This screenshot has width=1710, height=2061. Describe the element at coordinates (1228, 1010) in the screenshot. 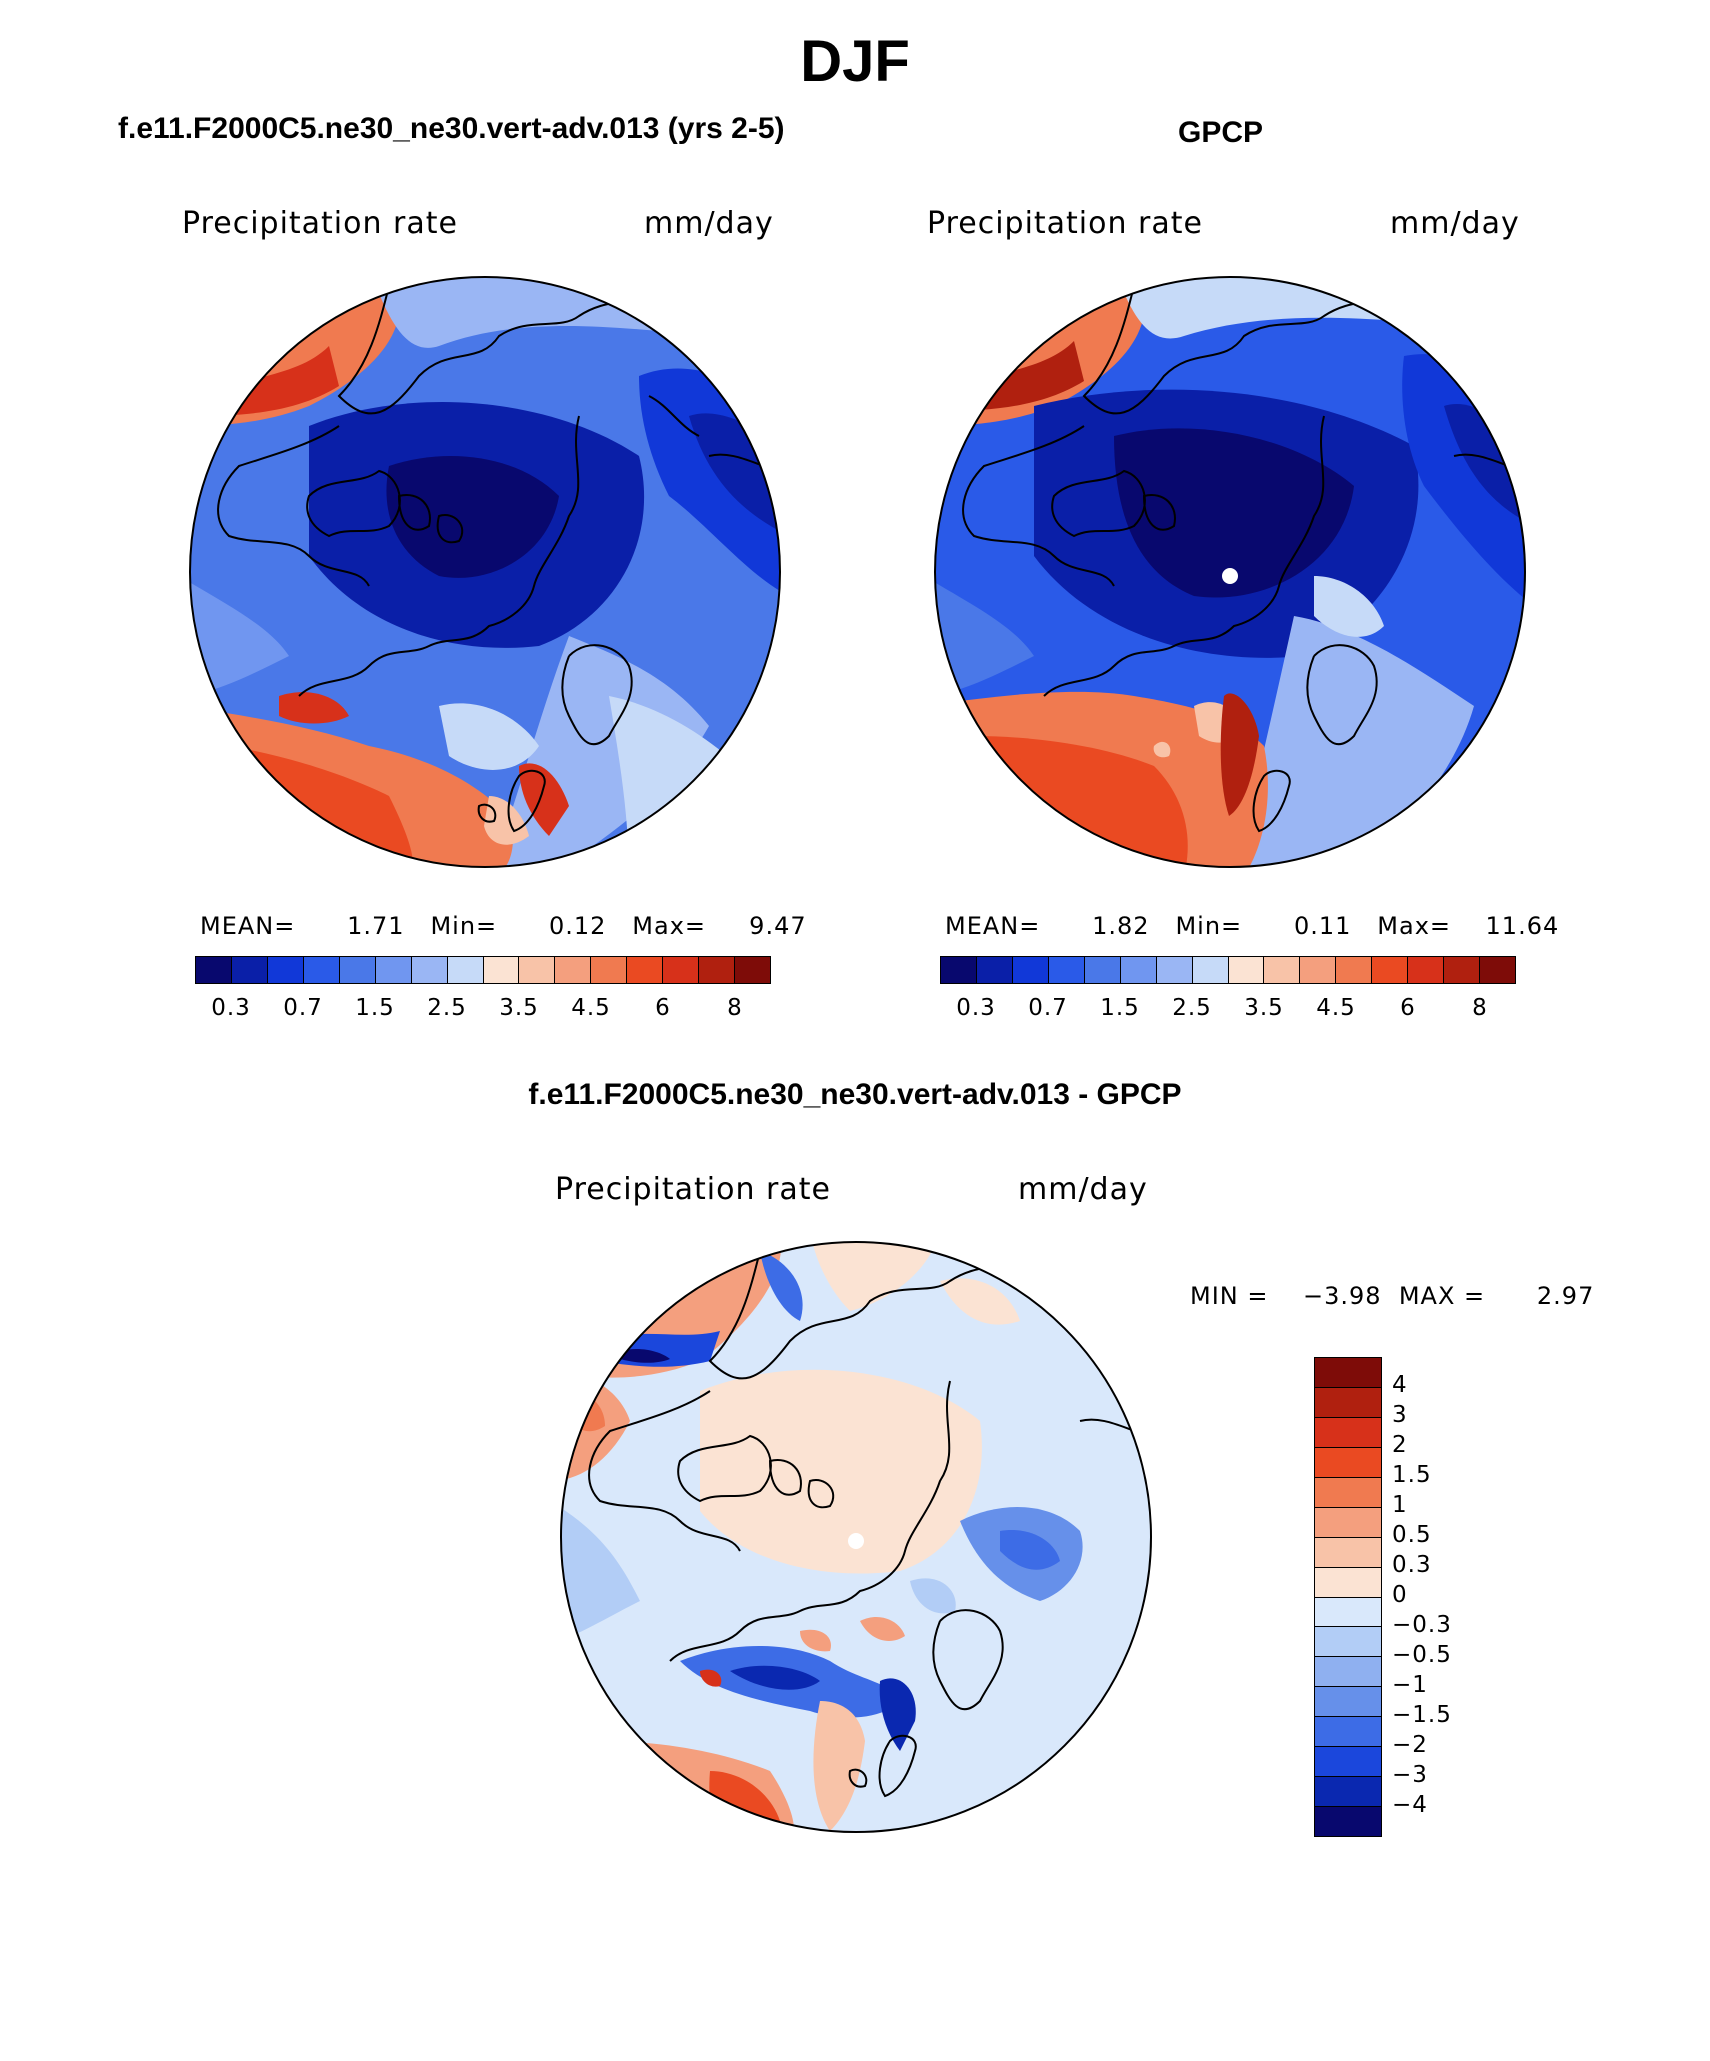

I see `colorbar-obs-ticks: 0.3 0.7 1.5 2.5 3.5 4.5 6 8` at that location.